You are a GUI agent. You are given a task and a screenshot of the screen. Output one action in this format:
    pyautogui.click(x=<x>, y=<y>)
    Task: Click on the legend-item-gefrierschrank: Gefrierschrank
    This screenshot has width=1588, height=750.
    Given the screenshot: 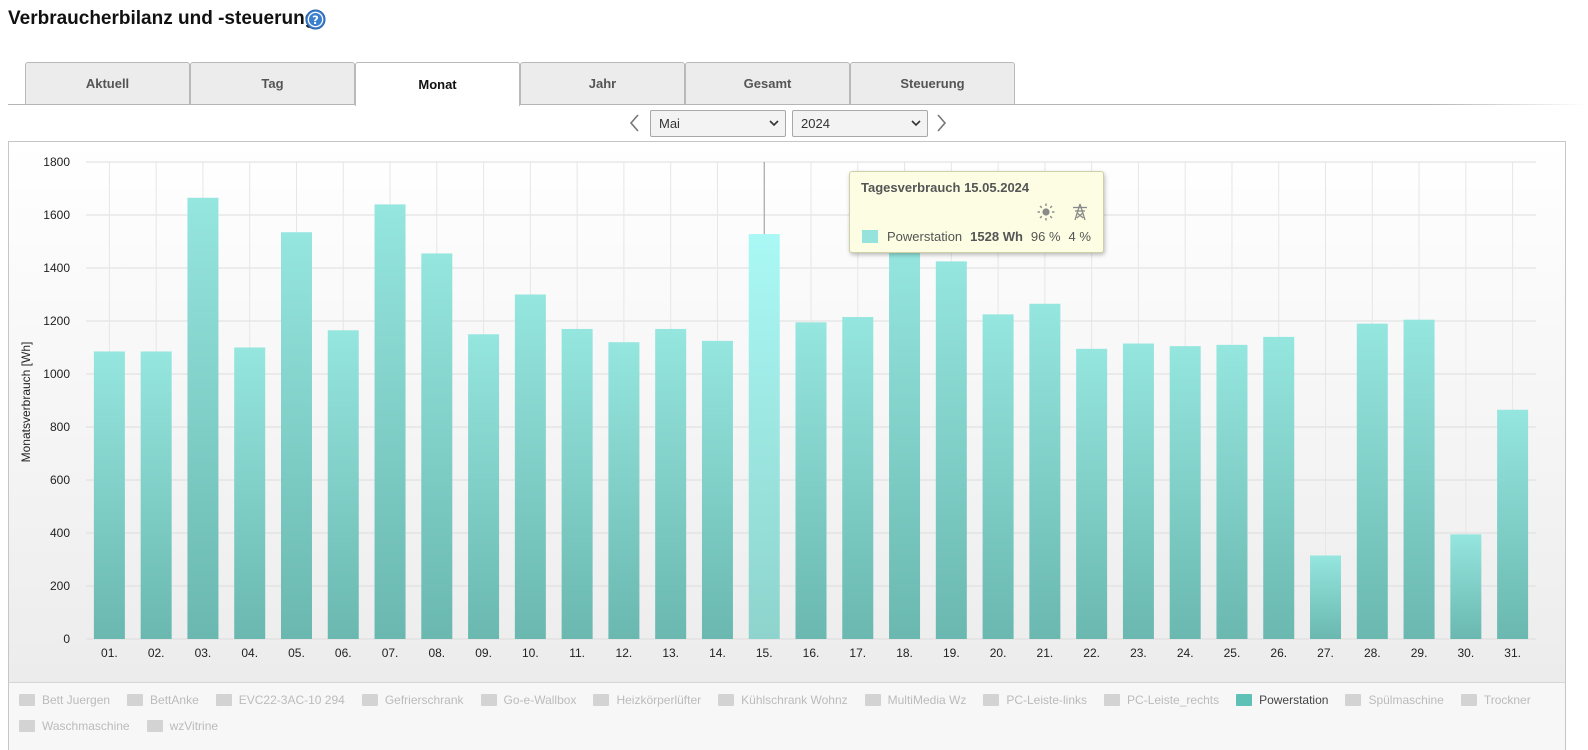 What is the action you would take?
    pyautogui.click(x=412, y=700)
    